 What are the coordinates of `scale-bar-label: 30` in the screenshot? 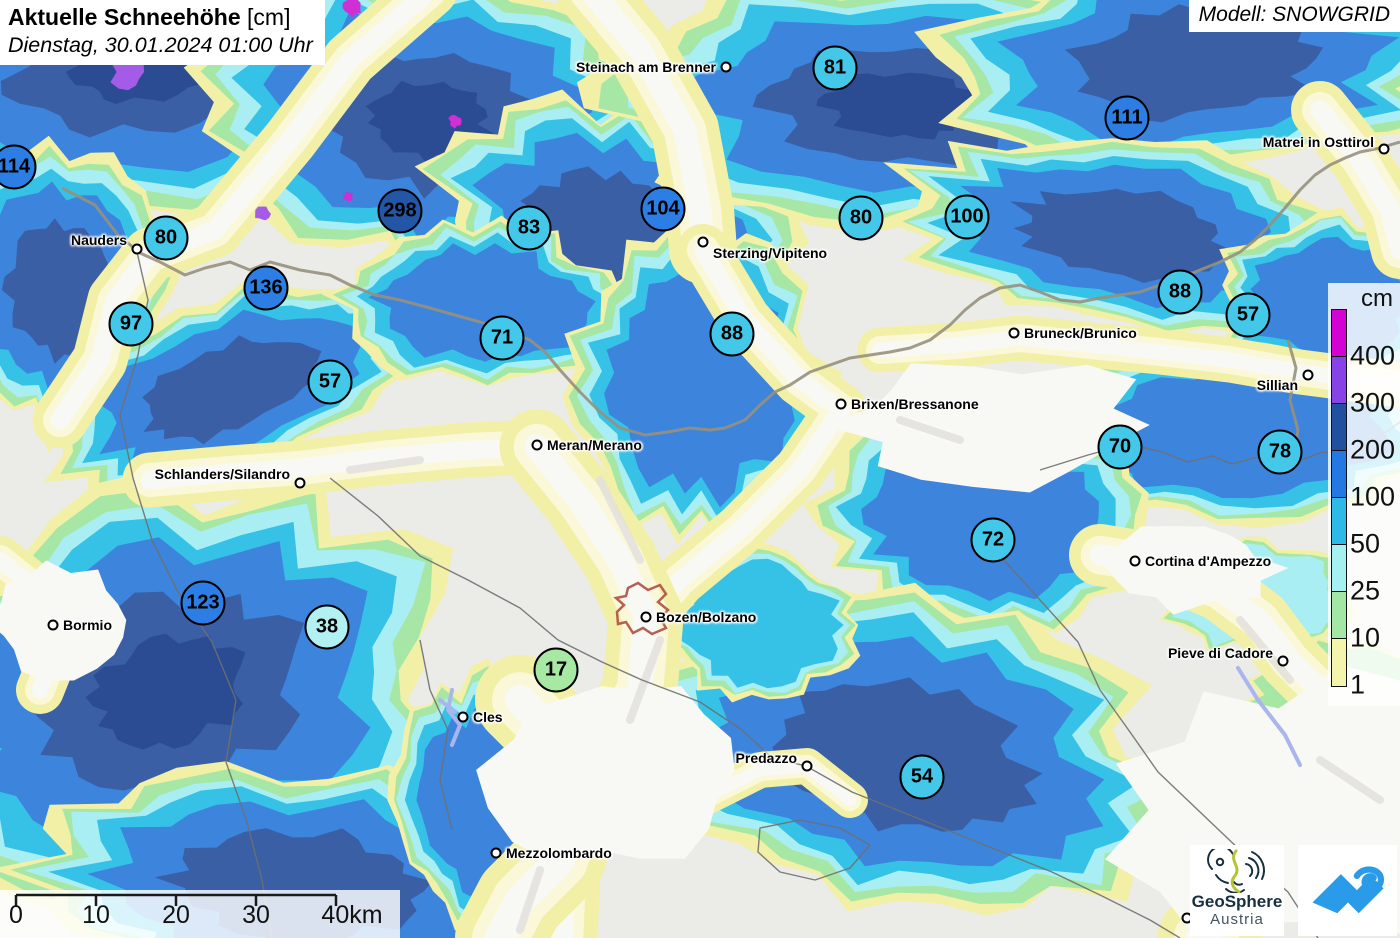 It's located at (256, 915).